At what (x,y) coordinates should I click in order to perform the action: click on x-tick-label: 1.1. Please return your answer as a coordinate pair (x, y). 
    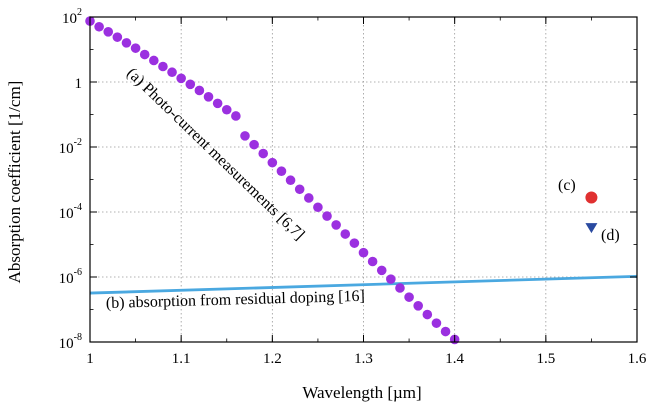
    Looking at the image, I should click on (181, 359).